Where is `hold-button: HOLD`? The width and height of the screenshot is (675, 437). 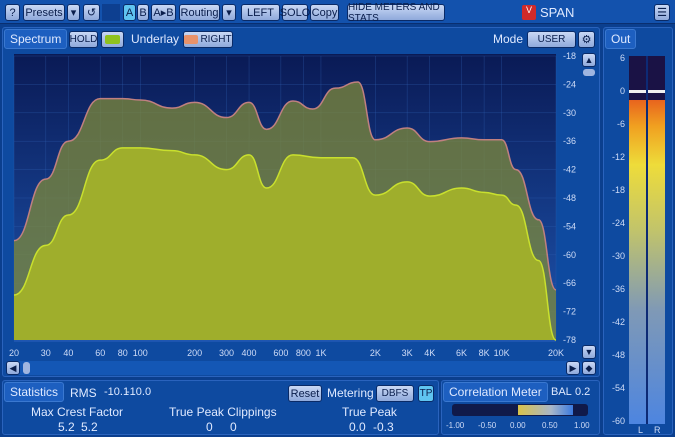
hold-button: HOLD is located at coordinates (83, 39).